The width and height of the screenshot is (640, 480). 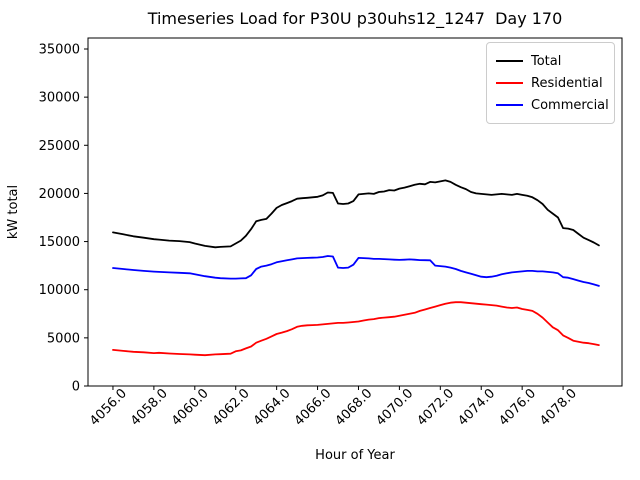 I want to click on x-tick-label: 4070.0, so click(x=395, y=407).